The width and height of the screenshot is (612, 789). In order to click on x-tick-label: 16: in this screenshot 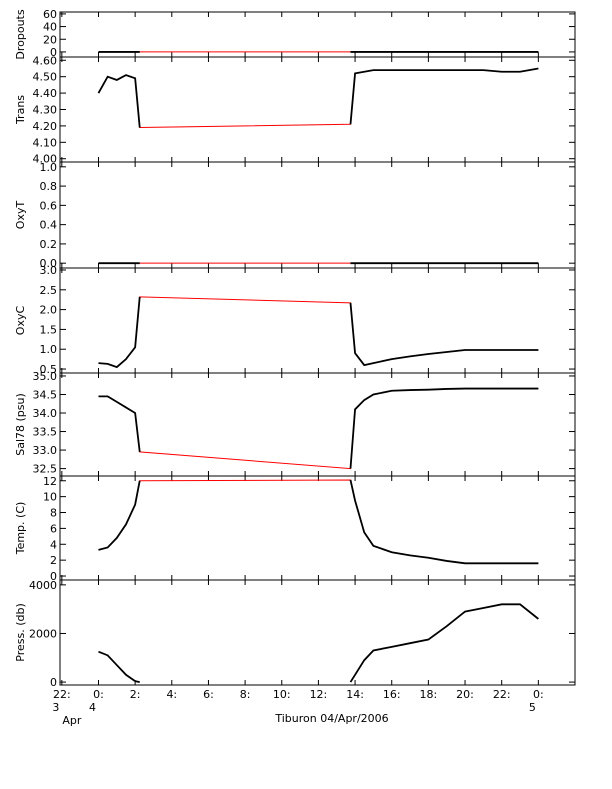, I will do `click(392, 694)`.